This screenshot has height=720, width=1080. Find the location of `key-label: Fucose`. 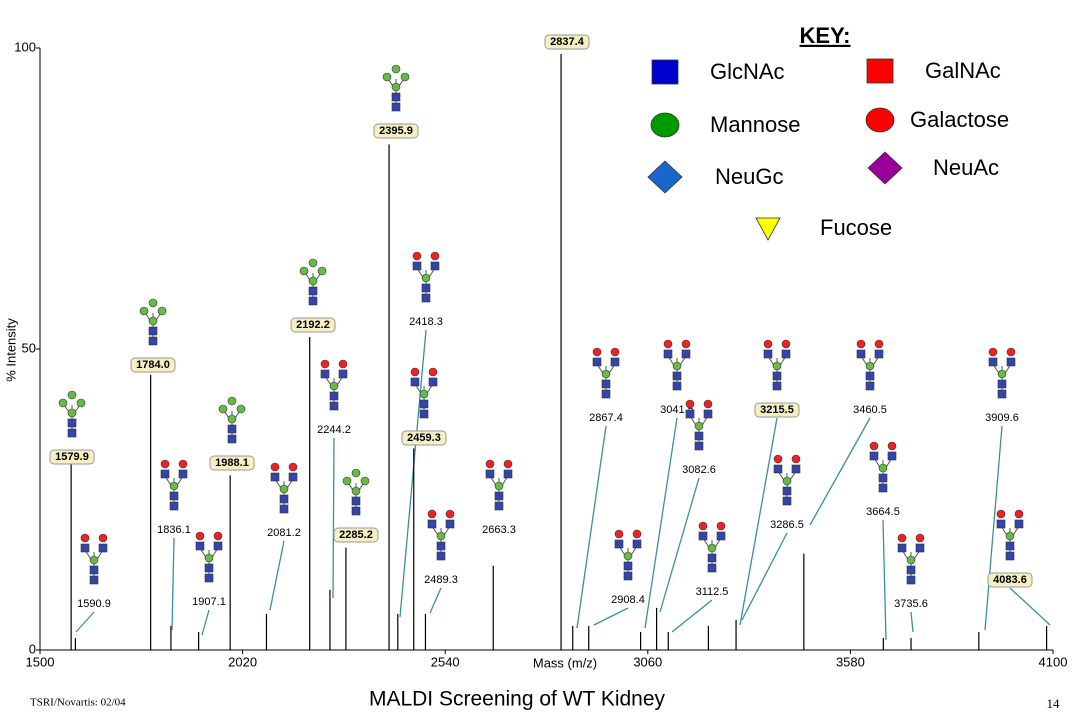

key-label: Fucose is located at coordinates (856, 227).